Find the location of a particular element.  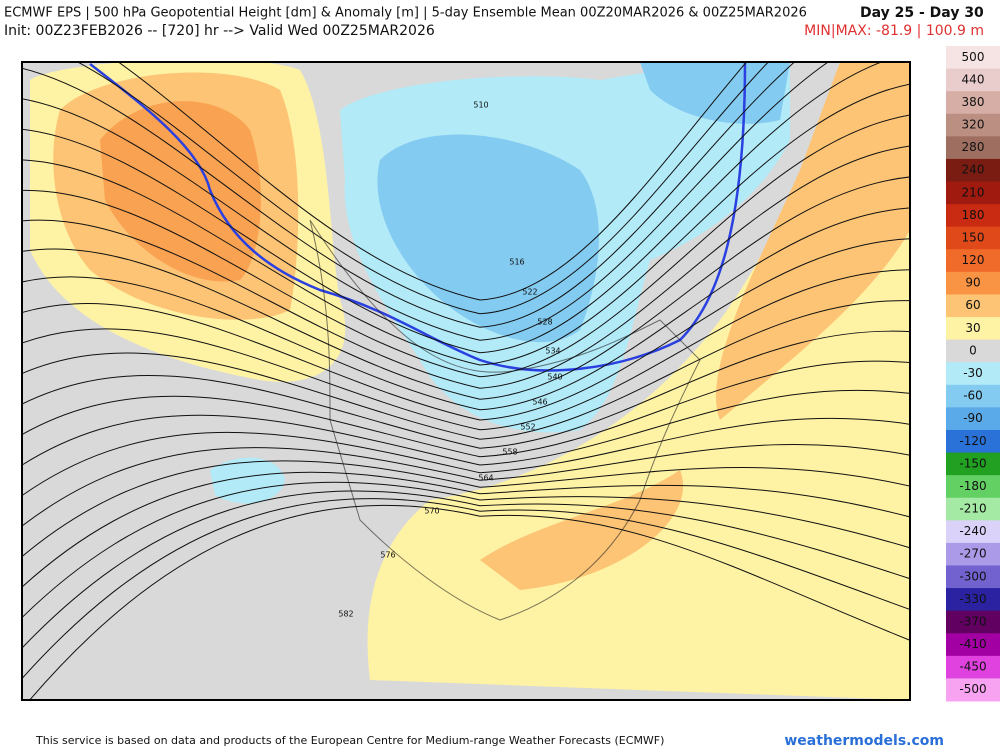

colorbar-label: -370 is located at coordinates (972, 621).